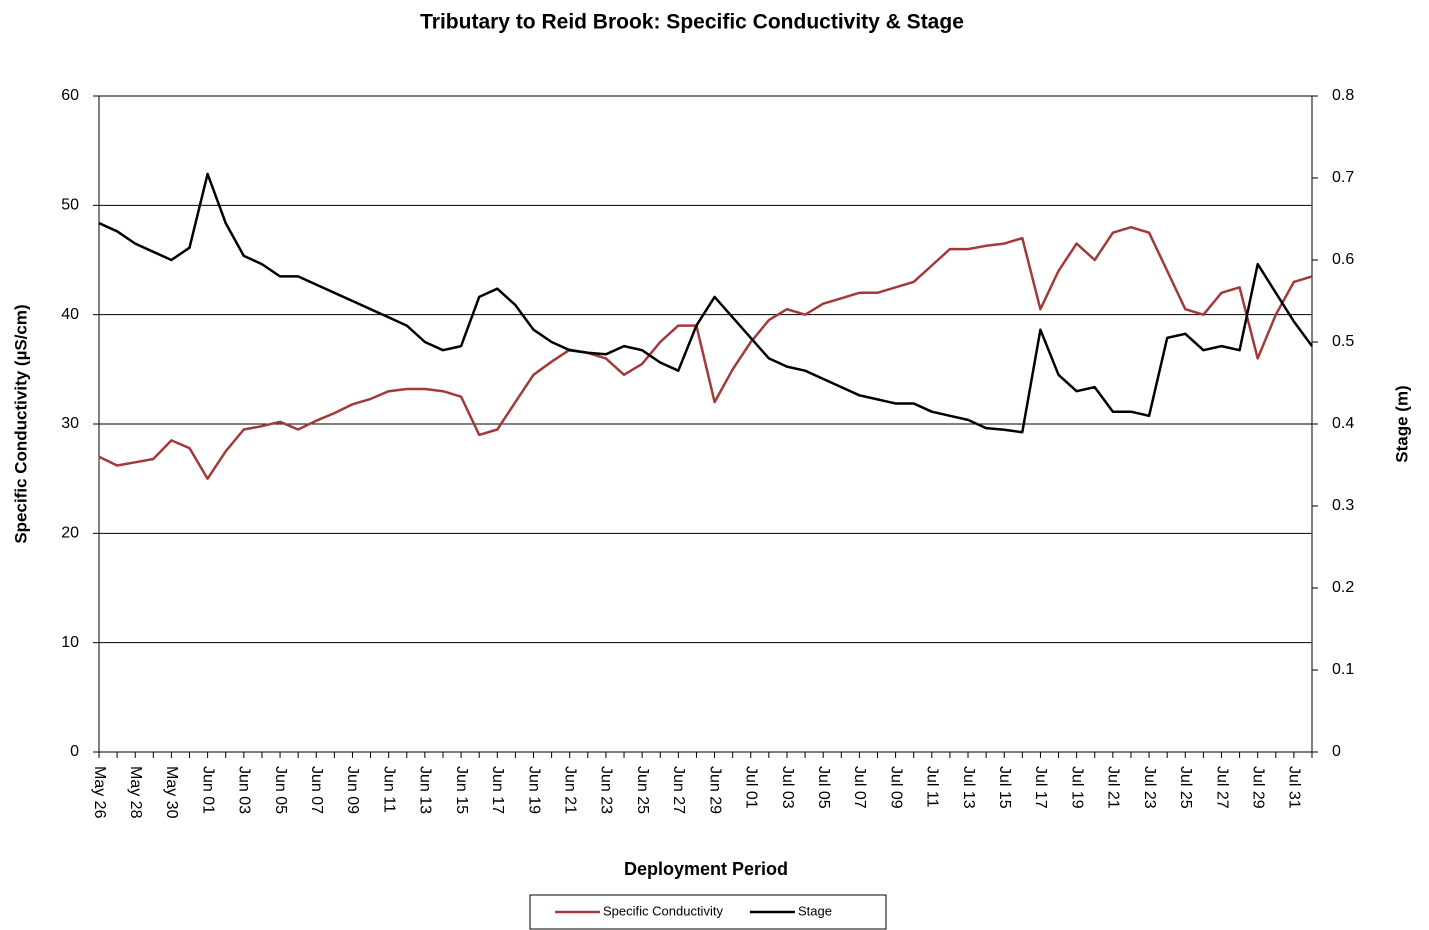  I want to click on x-tick-label: Jul 13, so click(968, 787).